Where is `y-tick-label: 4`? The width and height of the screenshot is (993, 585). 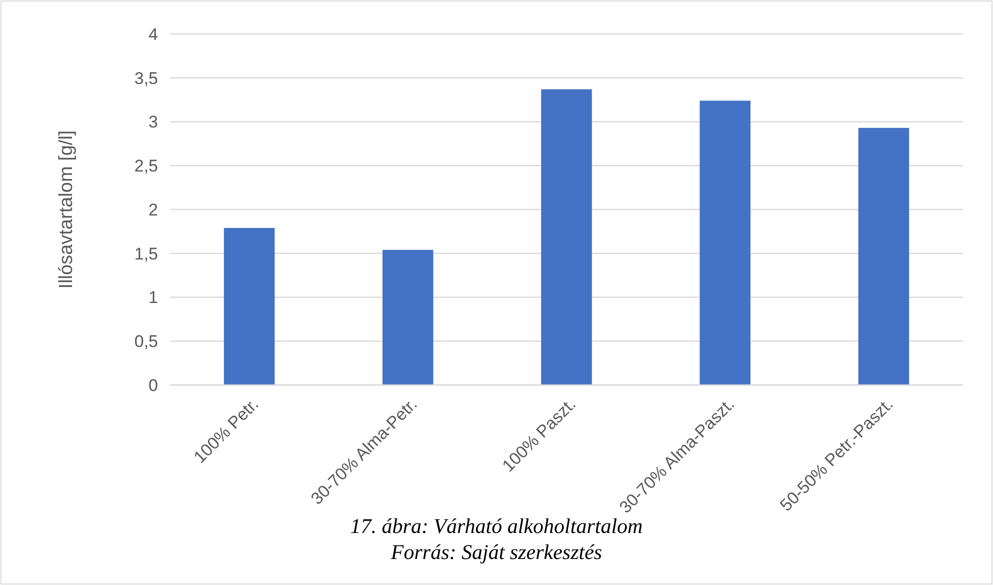 y-tick-label: 4 is located at coordinates (153, 34).